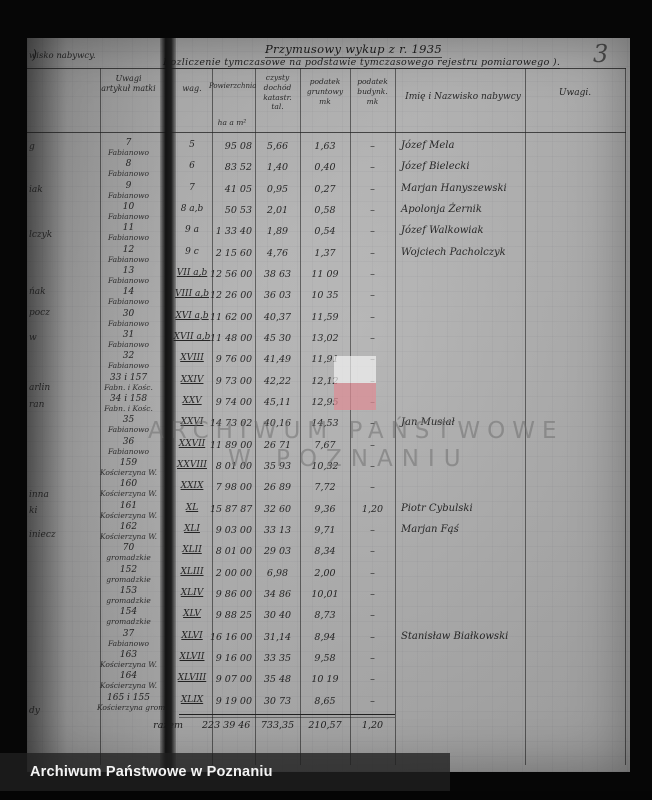 The height and width of the screenshot is (800, 652). Describe the element at coordinates (233, 488) in the screenshot. I see `area-value: 7 98 00` at that location.